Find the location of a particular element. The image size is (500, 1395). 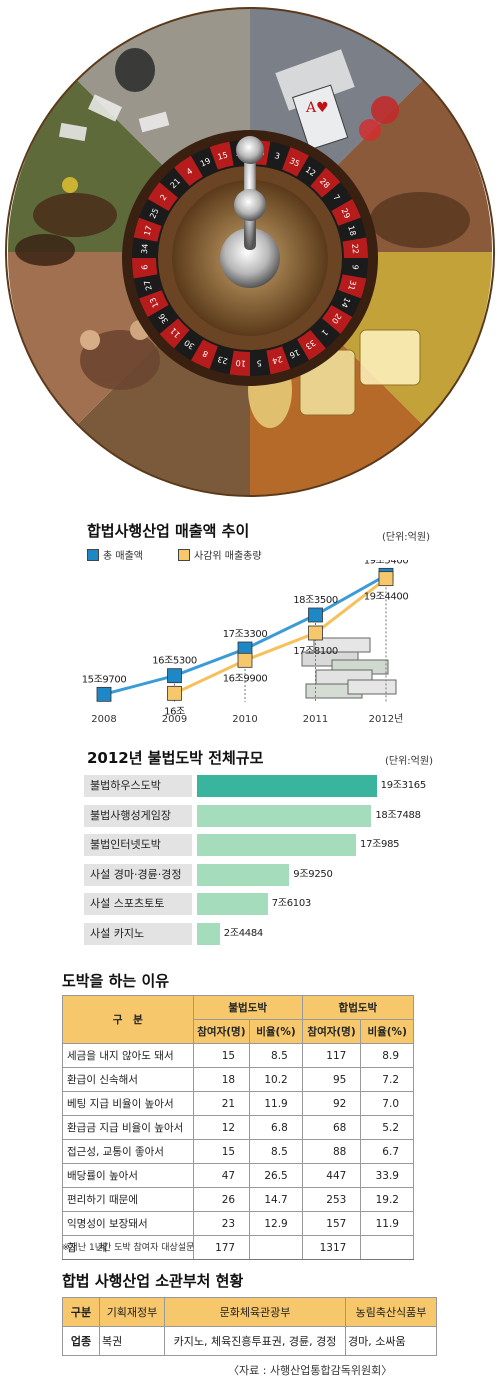

table-row: 익명성이 보장돼서 23 12.9 157 11.9 is located at coordinates (238, 1223).